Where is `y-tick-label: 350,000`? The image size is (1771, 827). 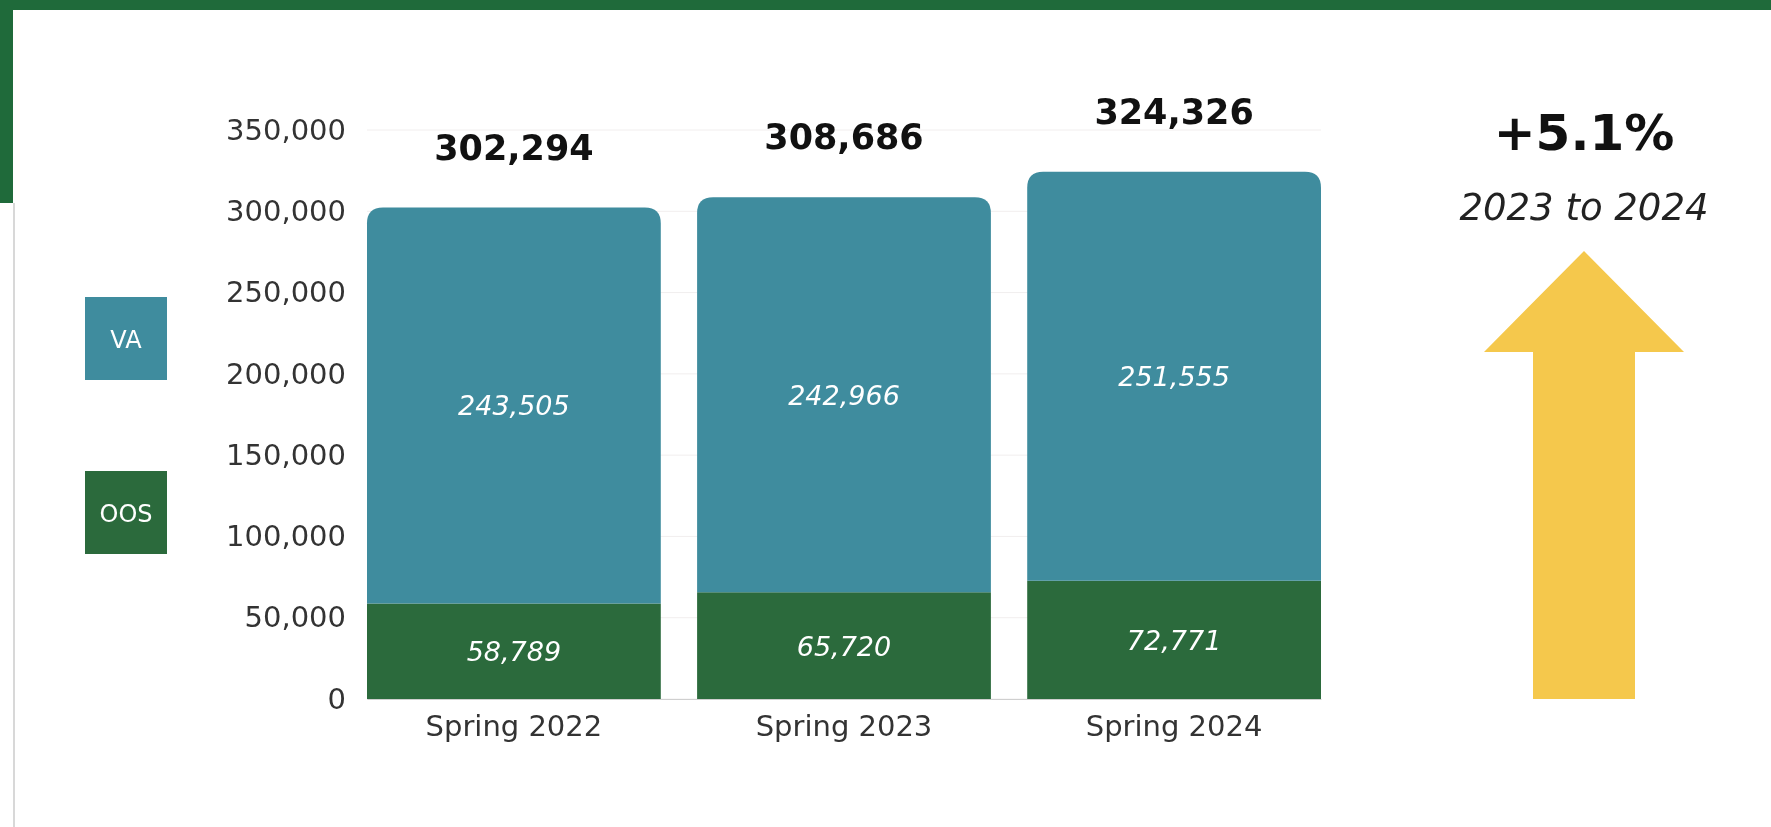 y-tick-label: 350,000 is located at coordinates (286, 129).